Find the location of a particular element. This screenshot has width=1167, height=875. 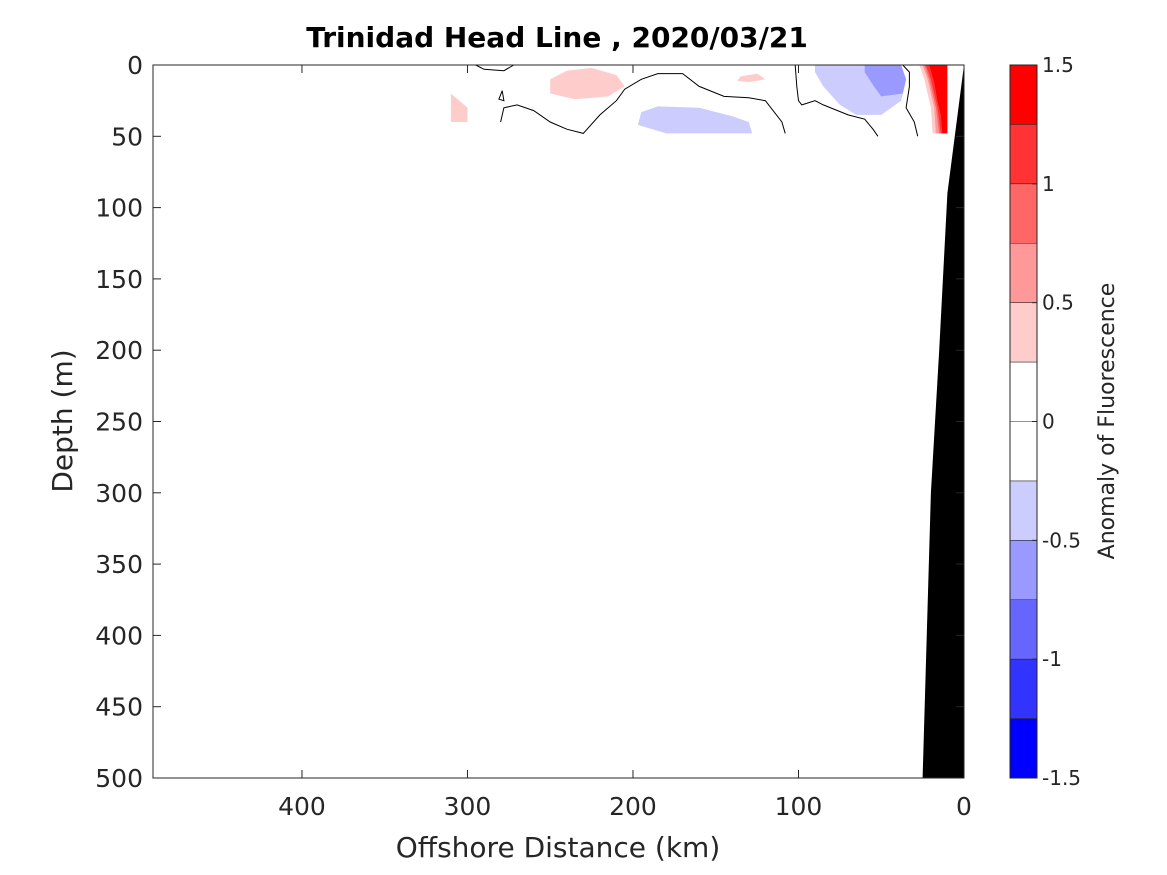

x-axis-label: Offshore Distance (km) is located at coordinates (558, 847).